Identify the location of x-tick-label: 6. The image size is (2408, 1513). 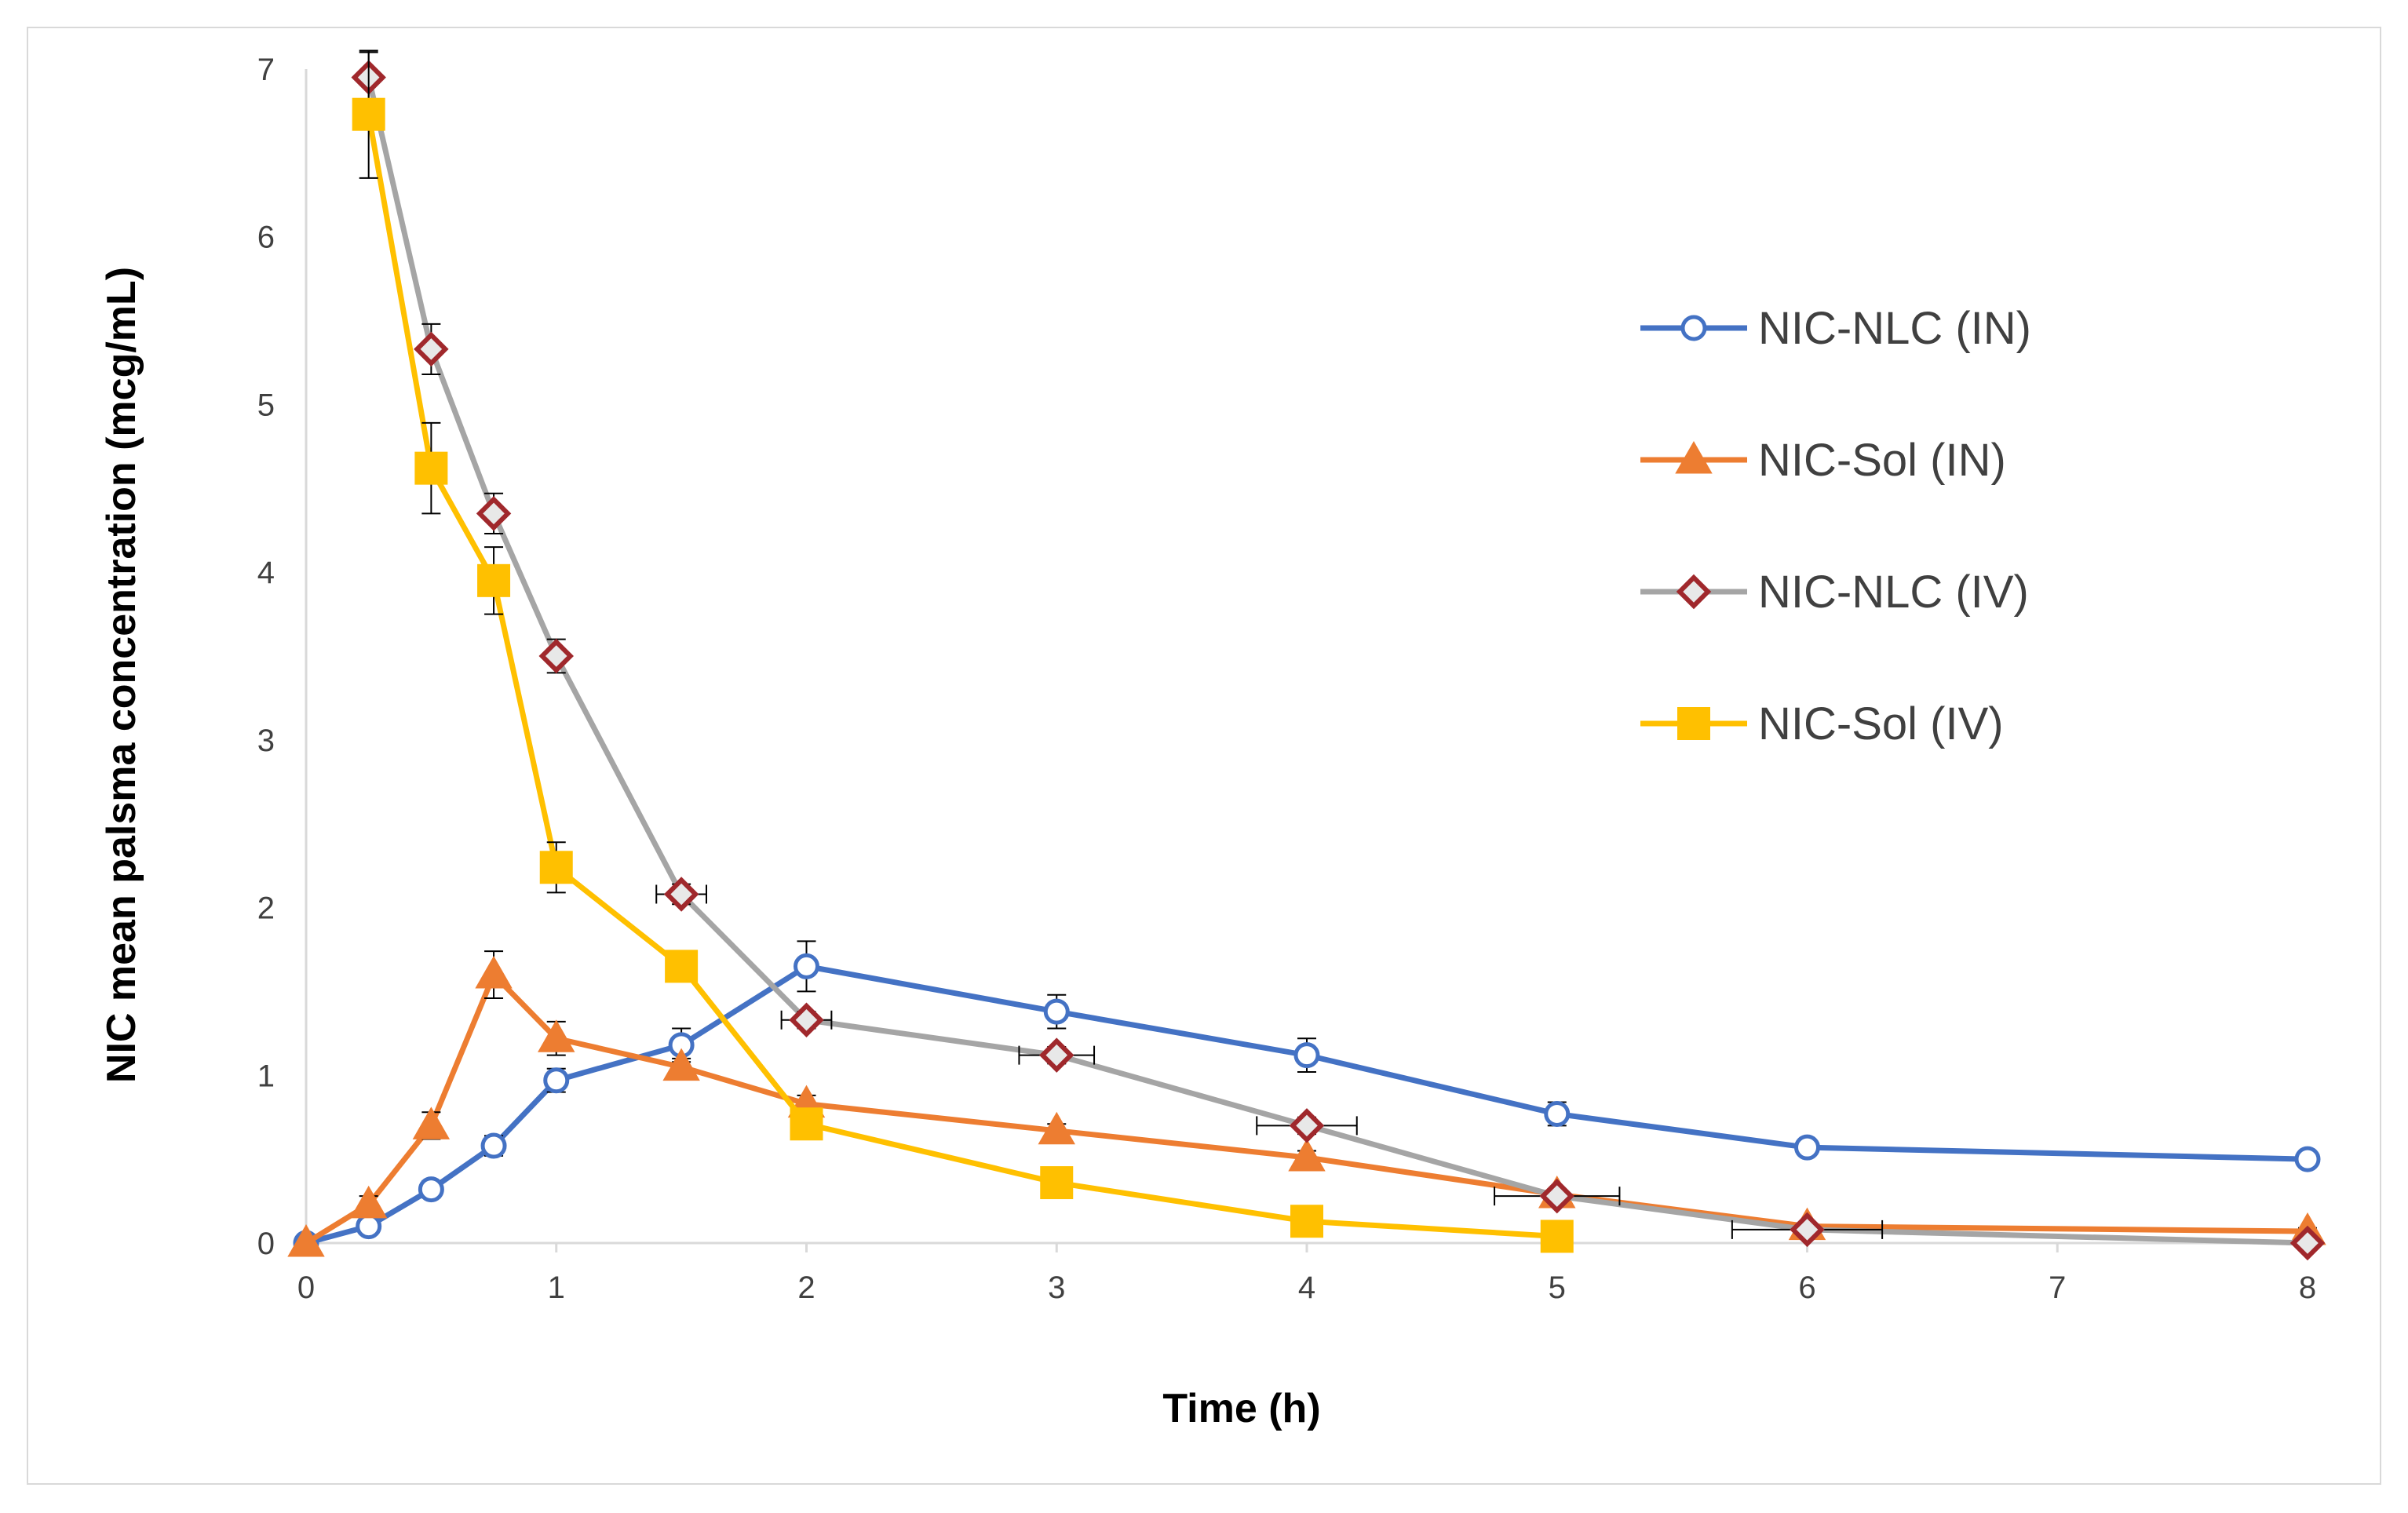
(1806, 1288).